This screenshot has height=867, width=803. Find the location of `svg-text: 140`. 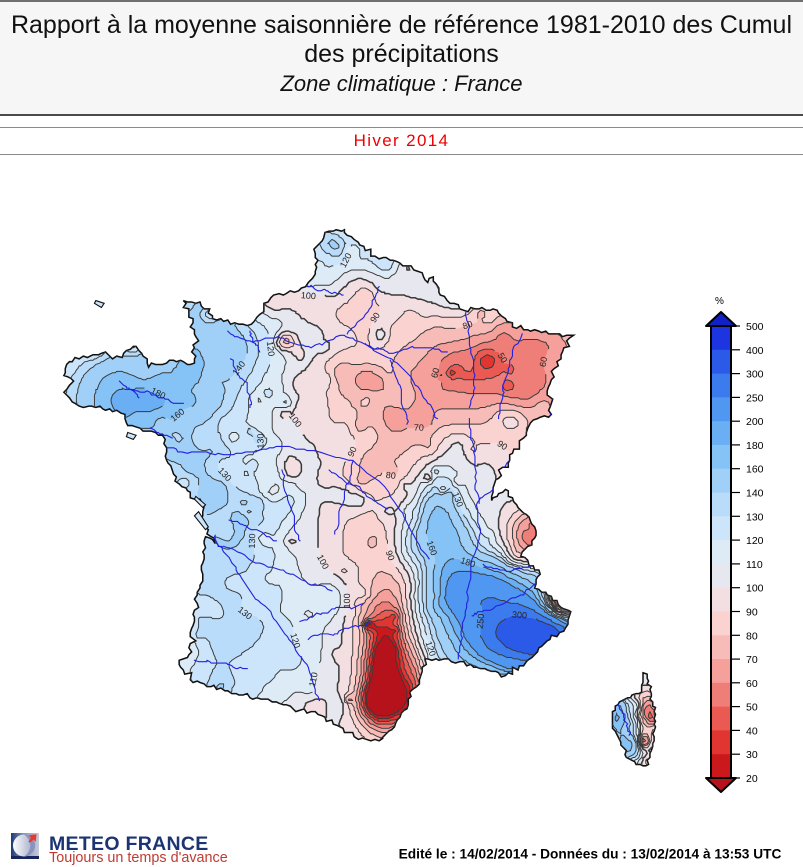

svg-text: 140 is located at coordinates (755, 494).